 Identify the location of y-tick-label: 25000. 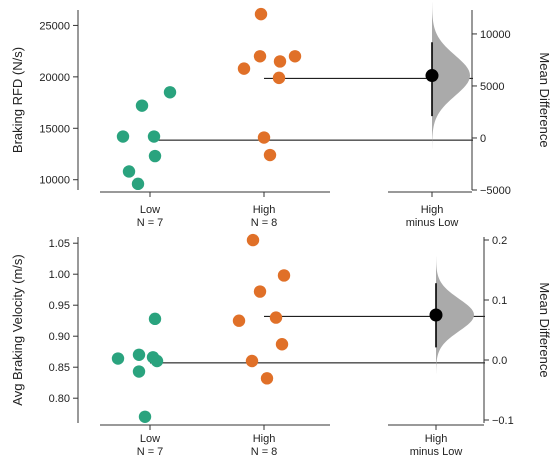
(54, 26).